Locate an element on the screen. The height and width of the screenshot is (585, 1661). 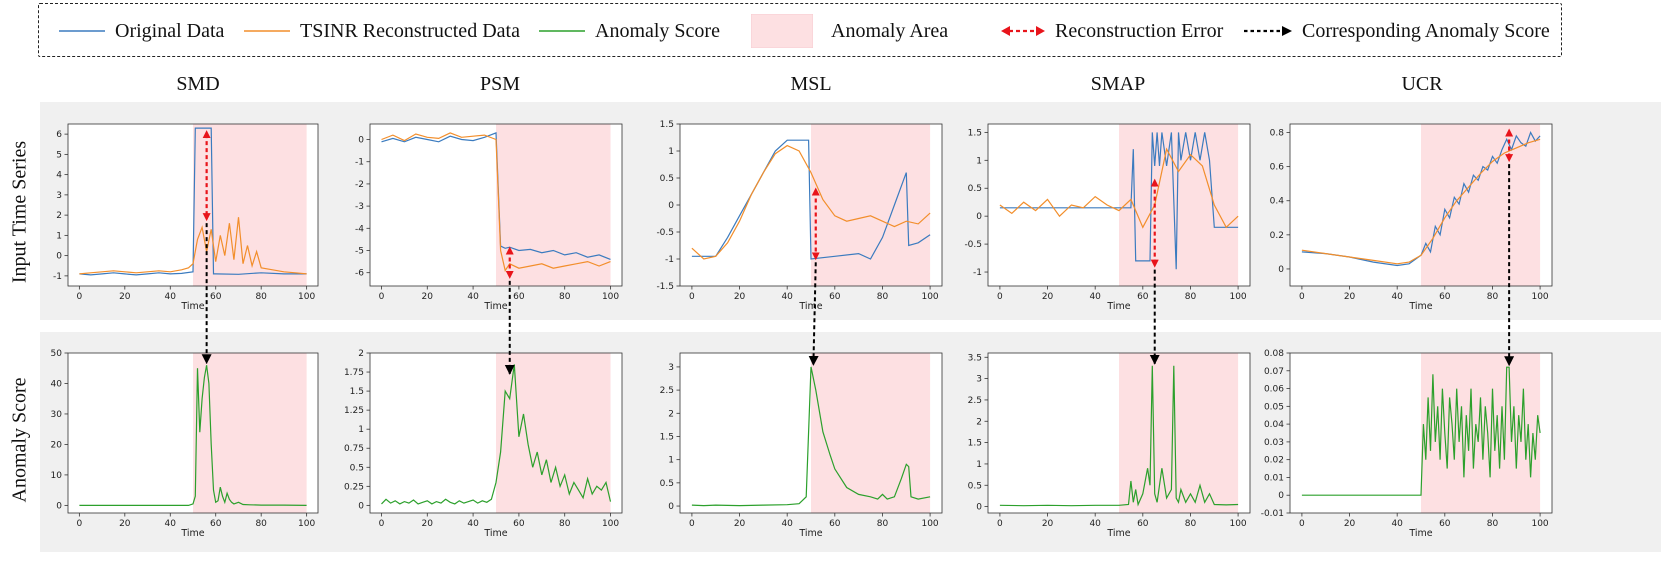
y-tick-label: 1.75 is located at coordinates (354, 373).